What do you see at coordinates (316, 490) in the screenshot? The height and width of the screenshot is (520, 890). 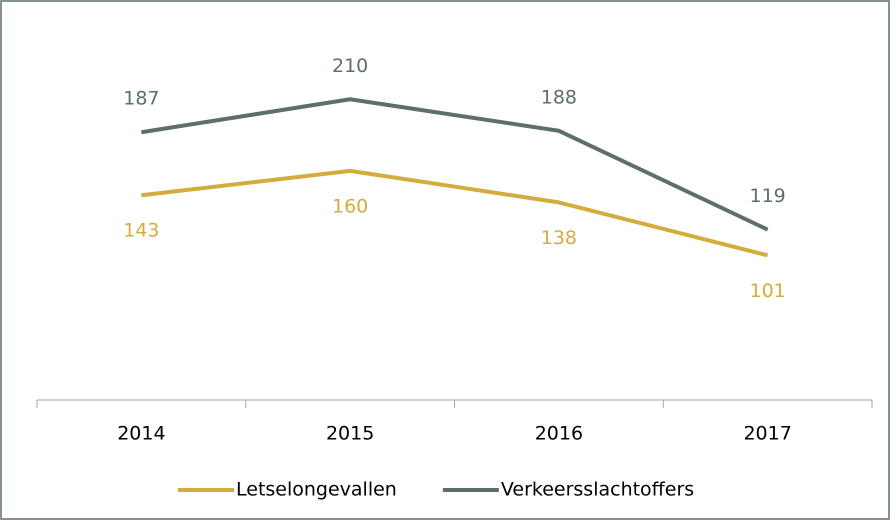 I see `legend-label: Letselongevallen` at bounding box center [316, 490].